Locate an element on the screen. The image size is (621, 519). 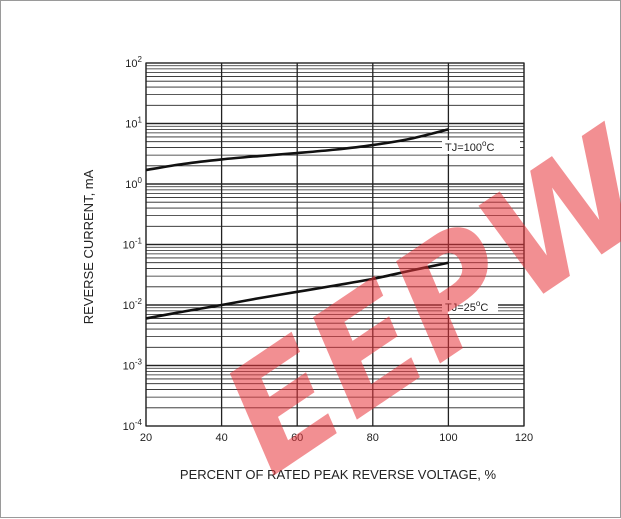
x-tick-label: 80 is located at coordinates (373, 438).